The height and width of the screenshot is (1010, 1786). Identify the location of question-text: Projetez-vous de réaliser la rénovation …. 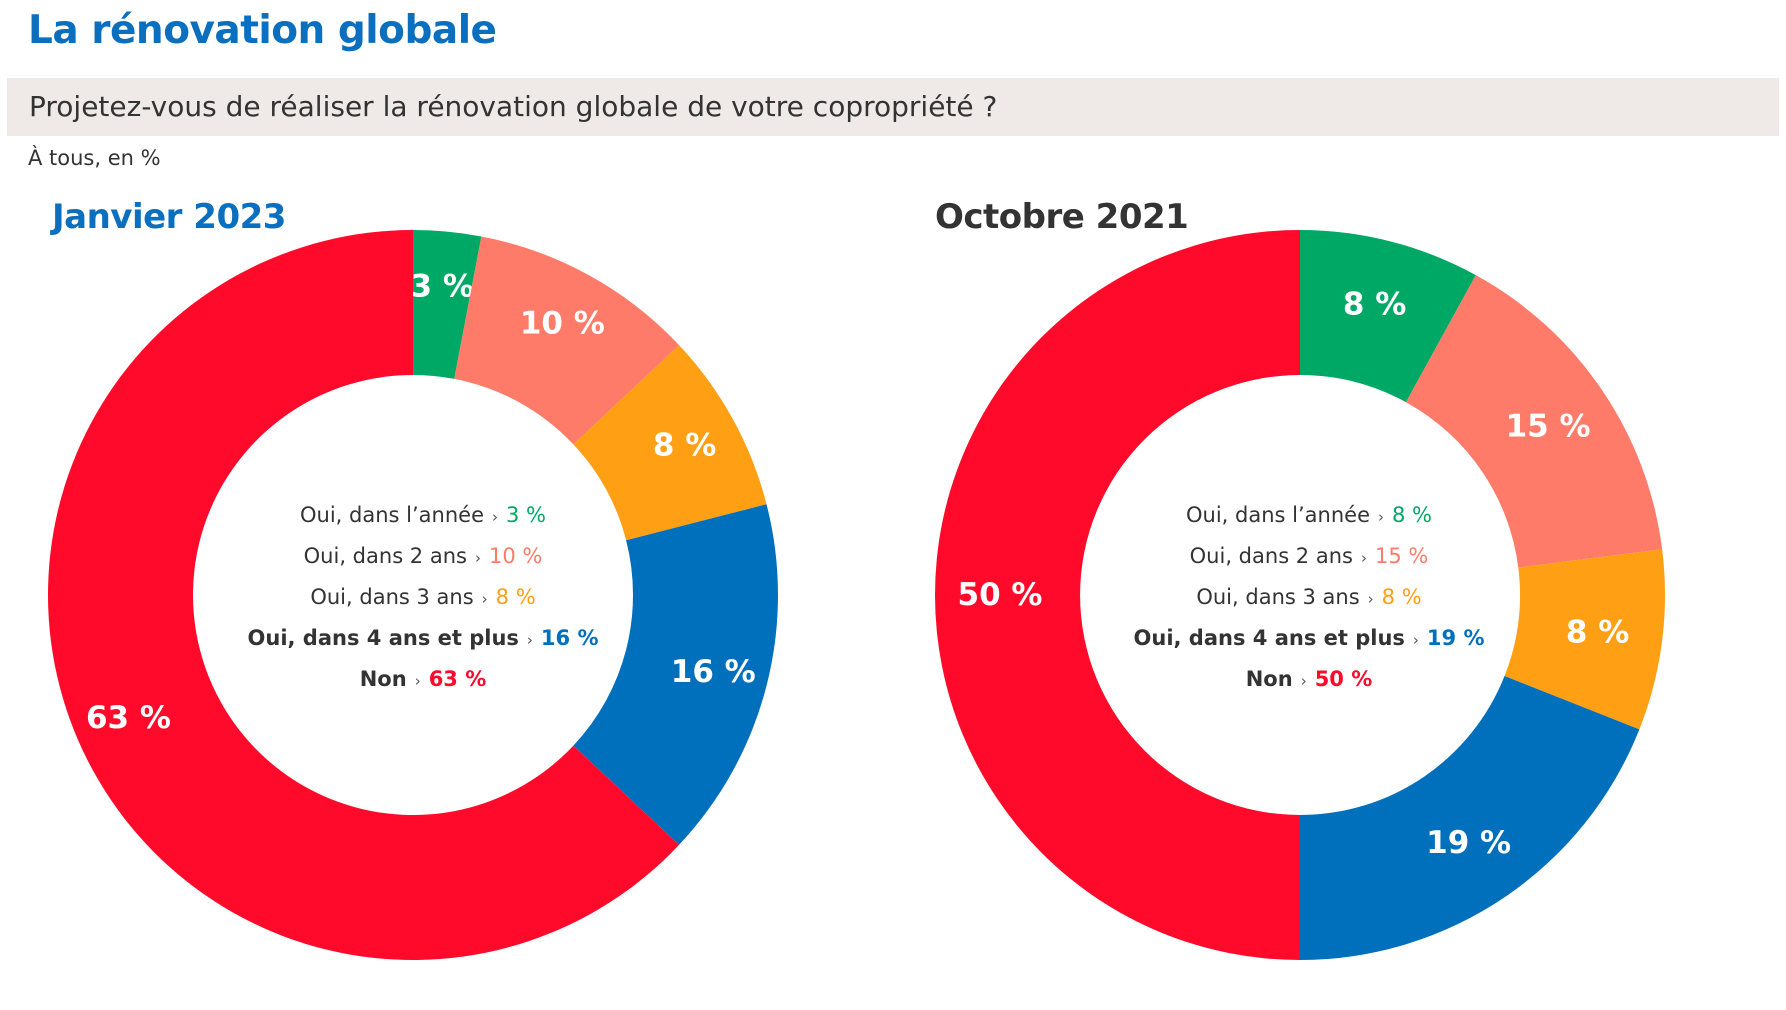
(513, 106).